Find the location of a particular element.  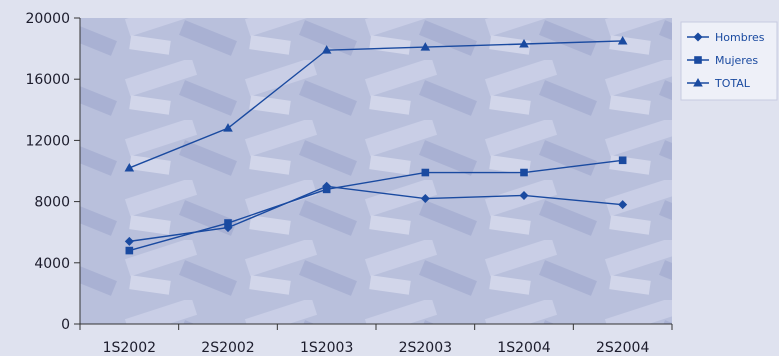

legend-marker-total is located at coordinates (698, 82).